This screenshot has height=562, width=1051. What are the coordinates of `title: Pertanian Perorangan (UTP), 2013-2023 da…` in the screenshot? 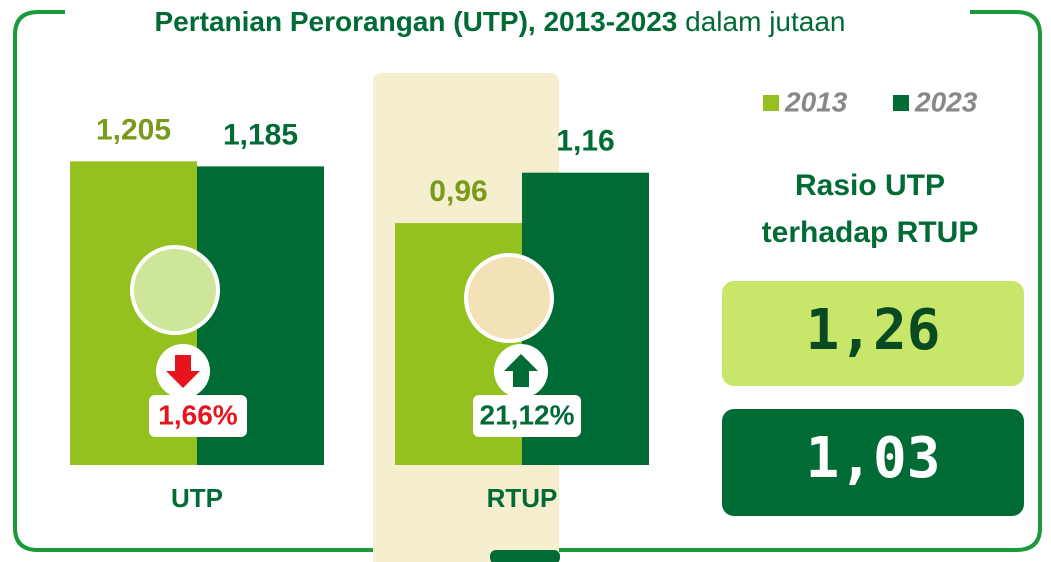 It's located at (500, 21).